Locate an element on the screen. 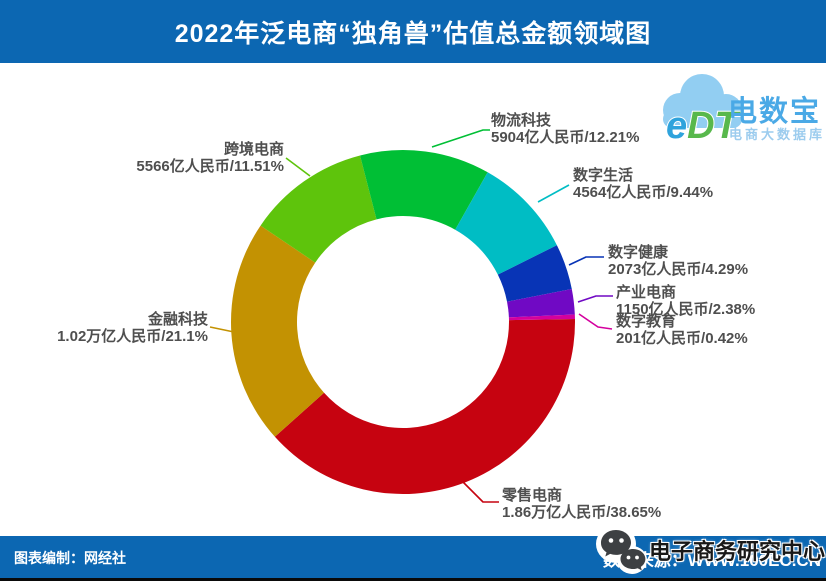 Image resolution: width=826 pixels, height=585 pixels. logo-letter-e: e is located at coordinates (676, 126).